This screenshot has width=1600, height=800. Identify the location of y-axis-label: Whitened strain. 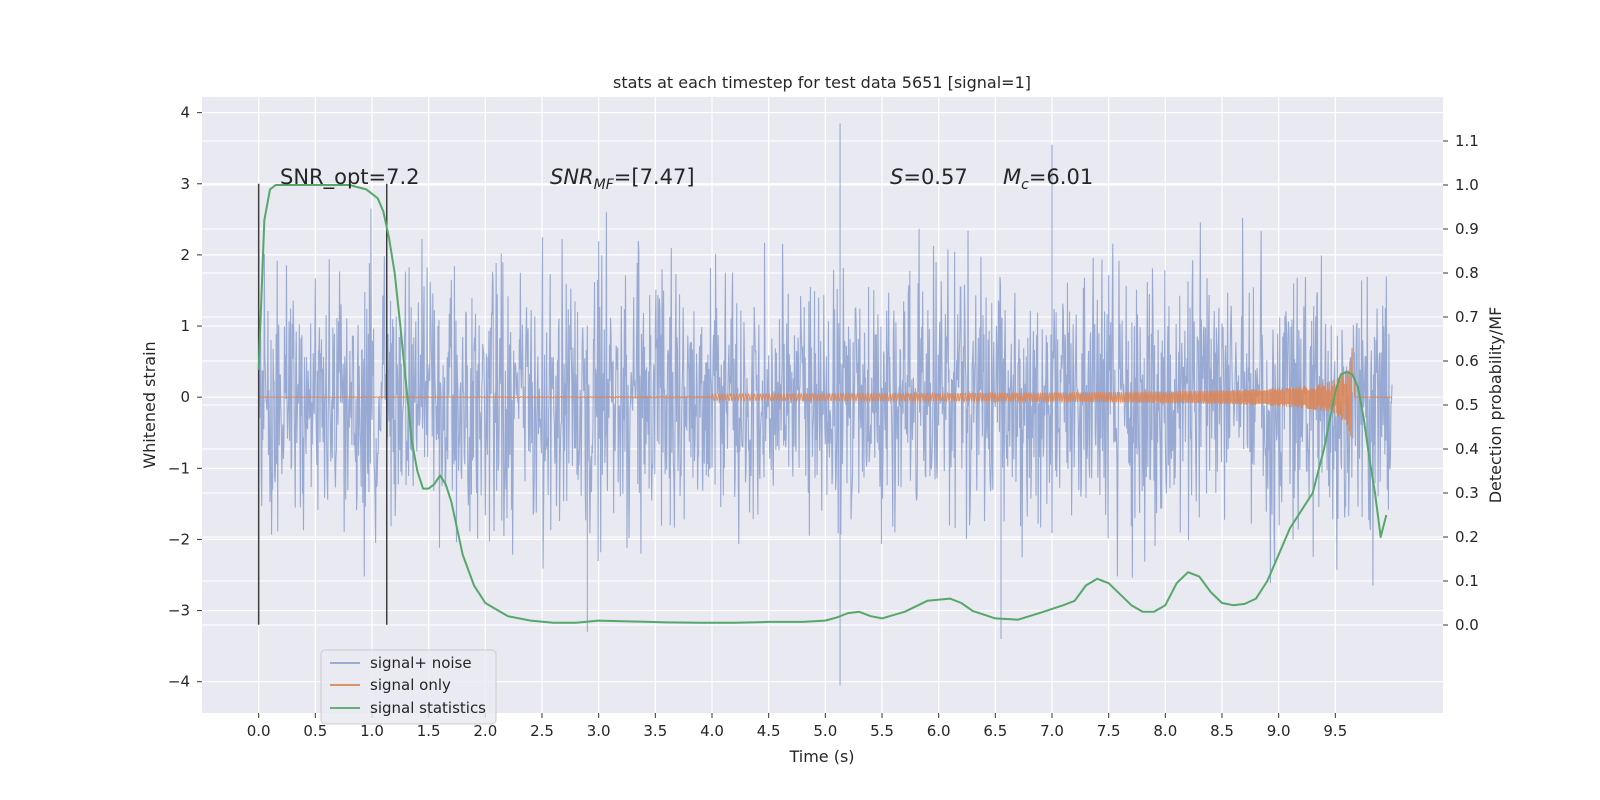
(149, 404).